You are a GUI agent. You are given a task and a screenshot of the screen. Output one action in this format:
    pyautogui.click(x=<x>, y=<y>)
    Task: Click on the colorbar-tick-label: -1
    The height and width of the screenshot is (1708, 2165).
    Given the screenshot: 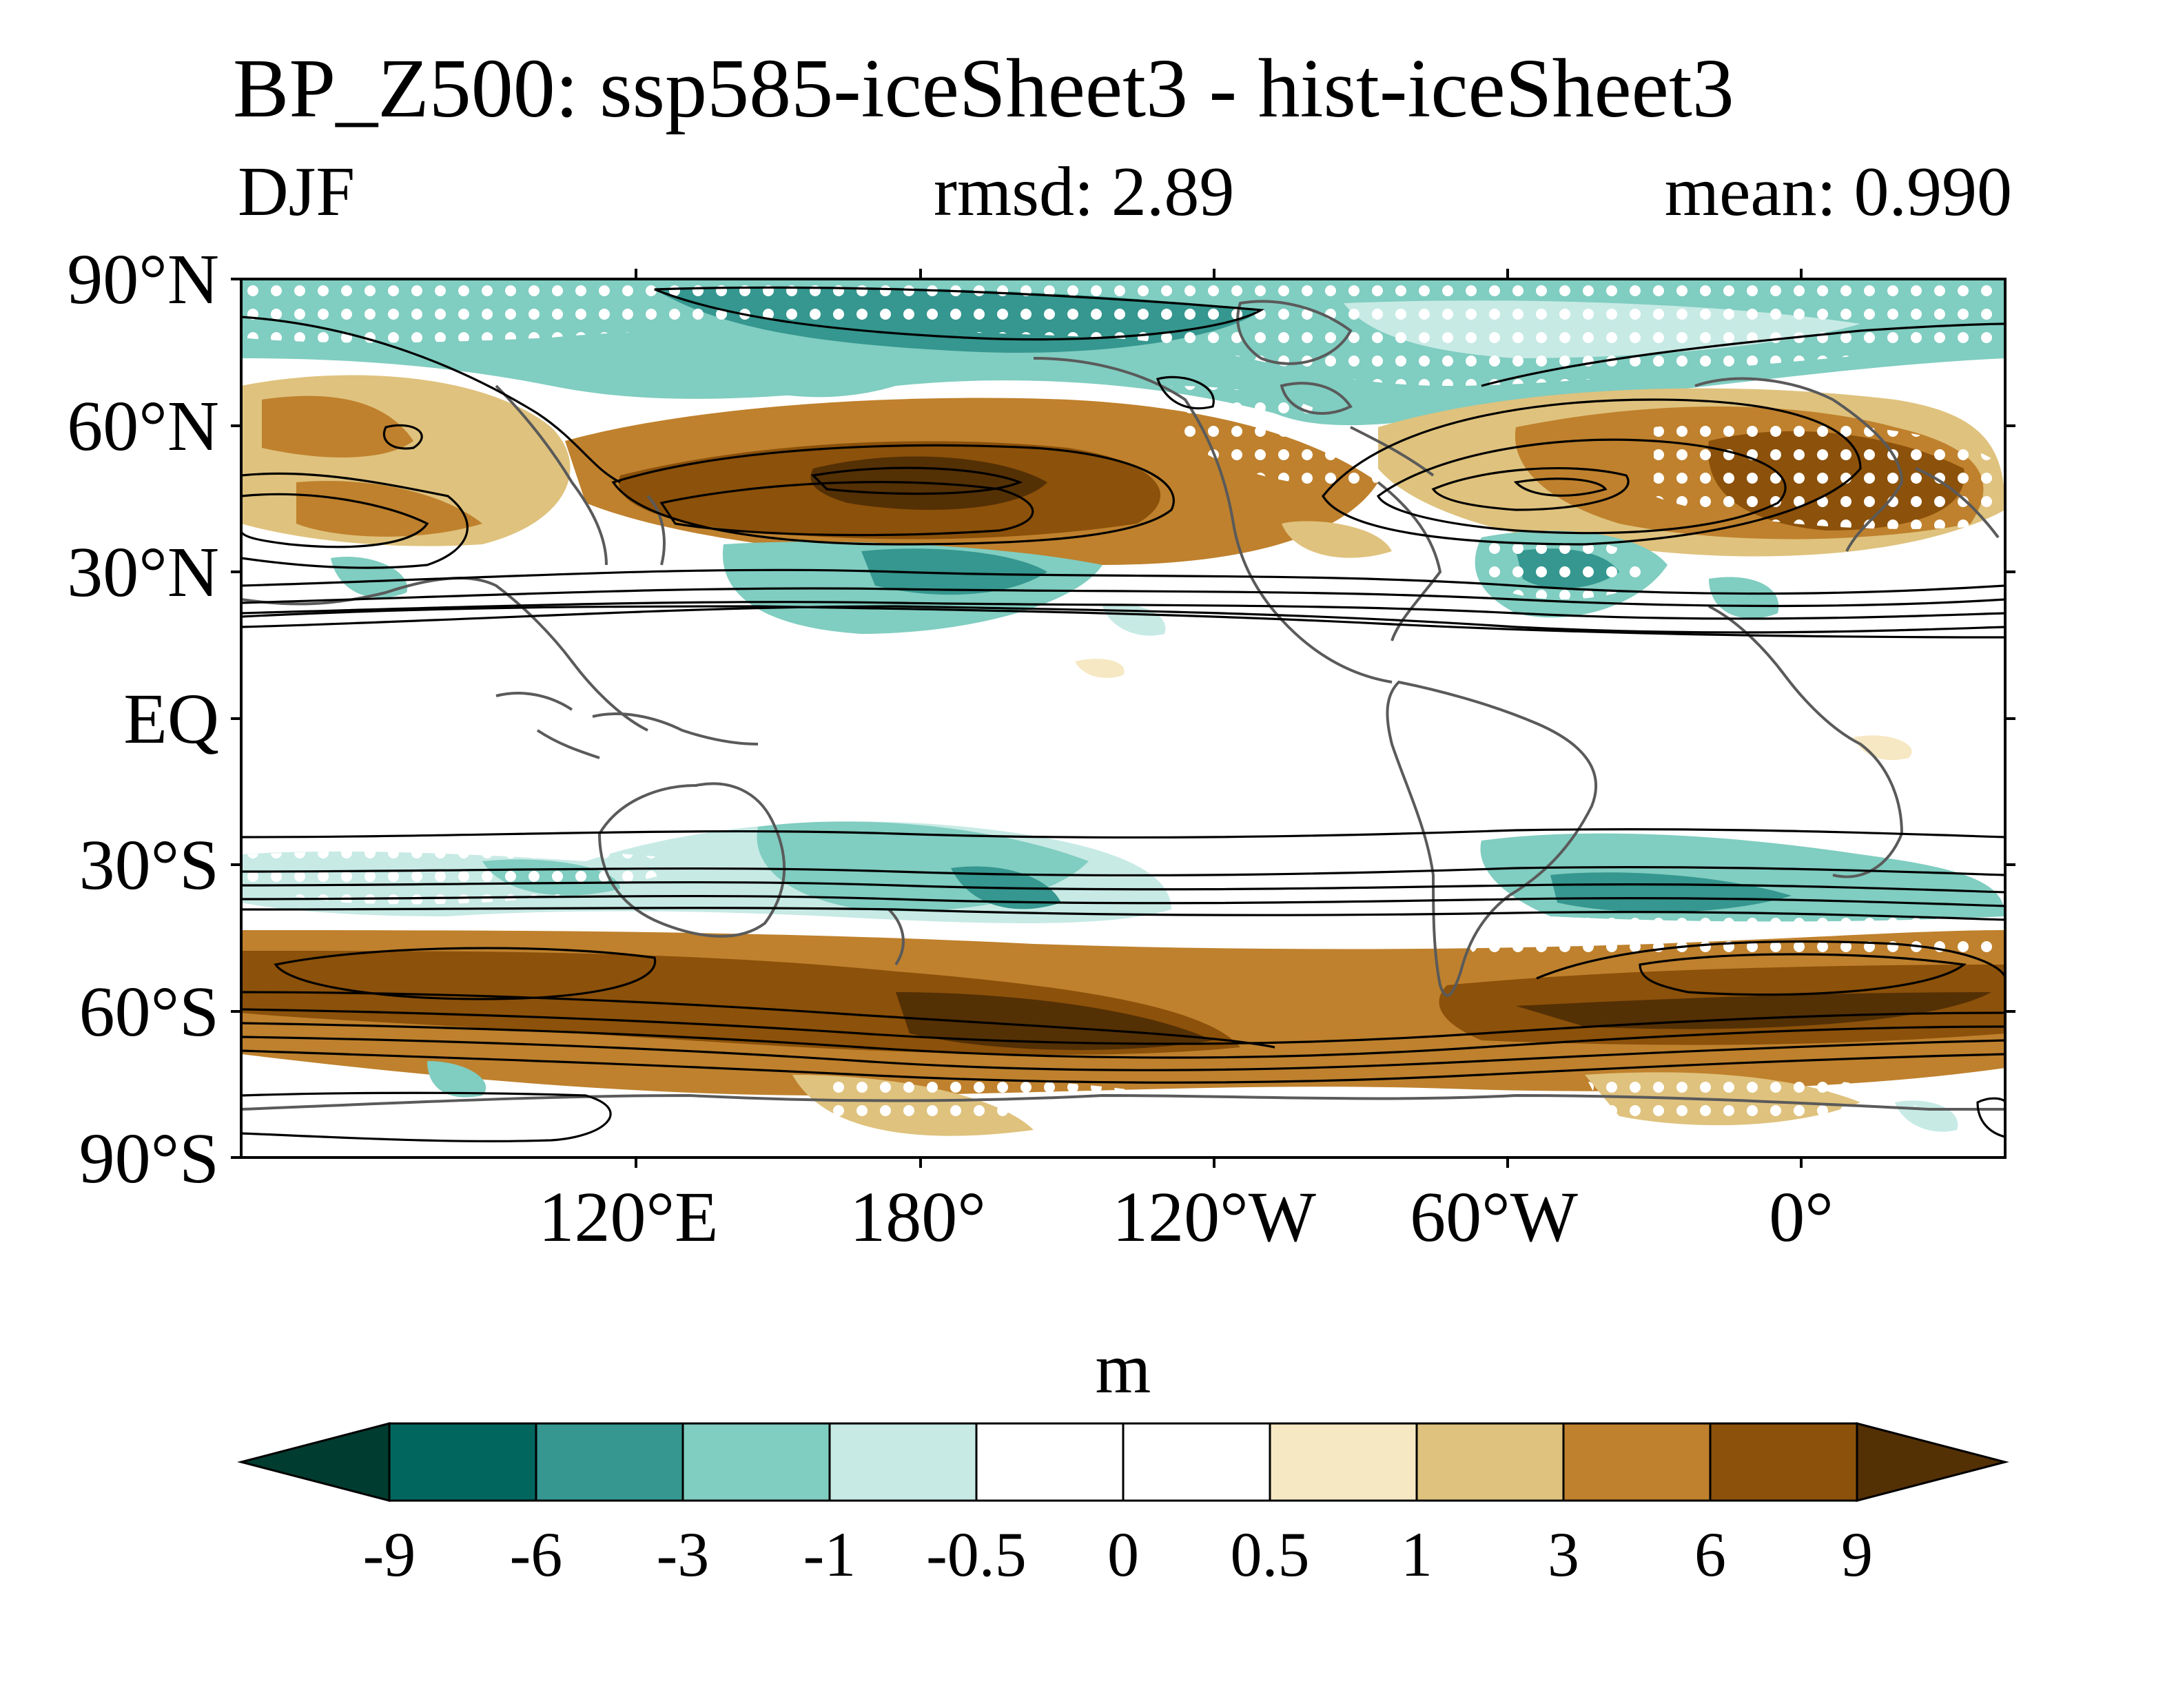 What is the action you would take?
    pyautogui.click(x=829, y=1554)
    